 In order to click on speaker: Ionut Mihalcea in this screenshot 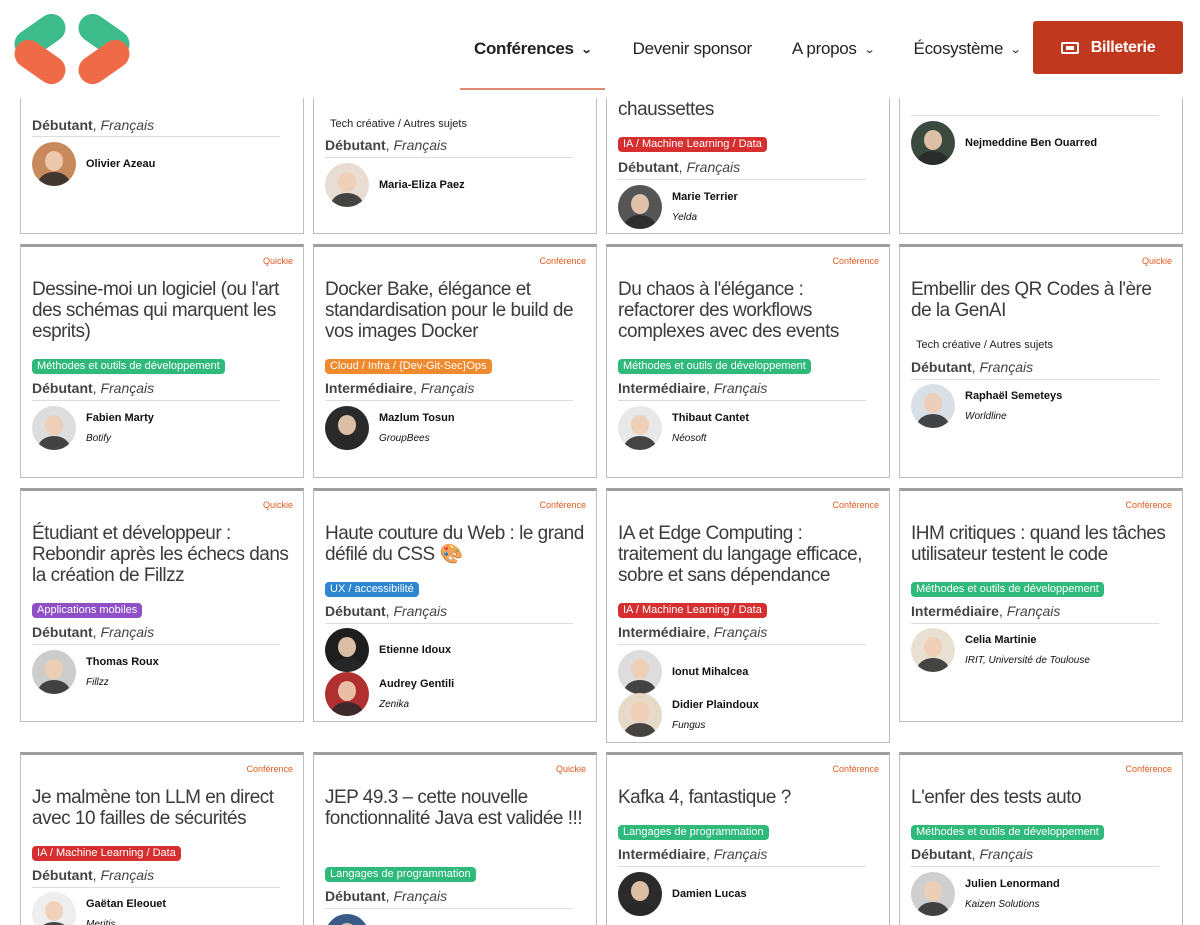, I will do `click(683, 672)`.